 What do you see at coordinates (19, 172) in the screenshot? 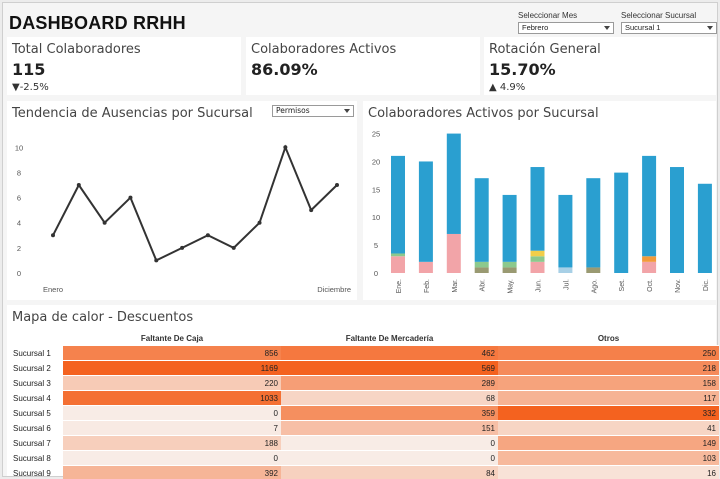
I see `y-tick-label: 8` at bounding box center [19, 172].